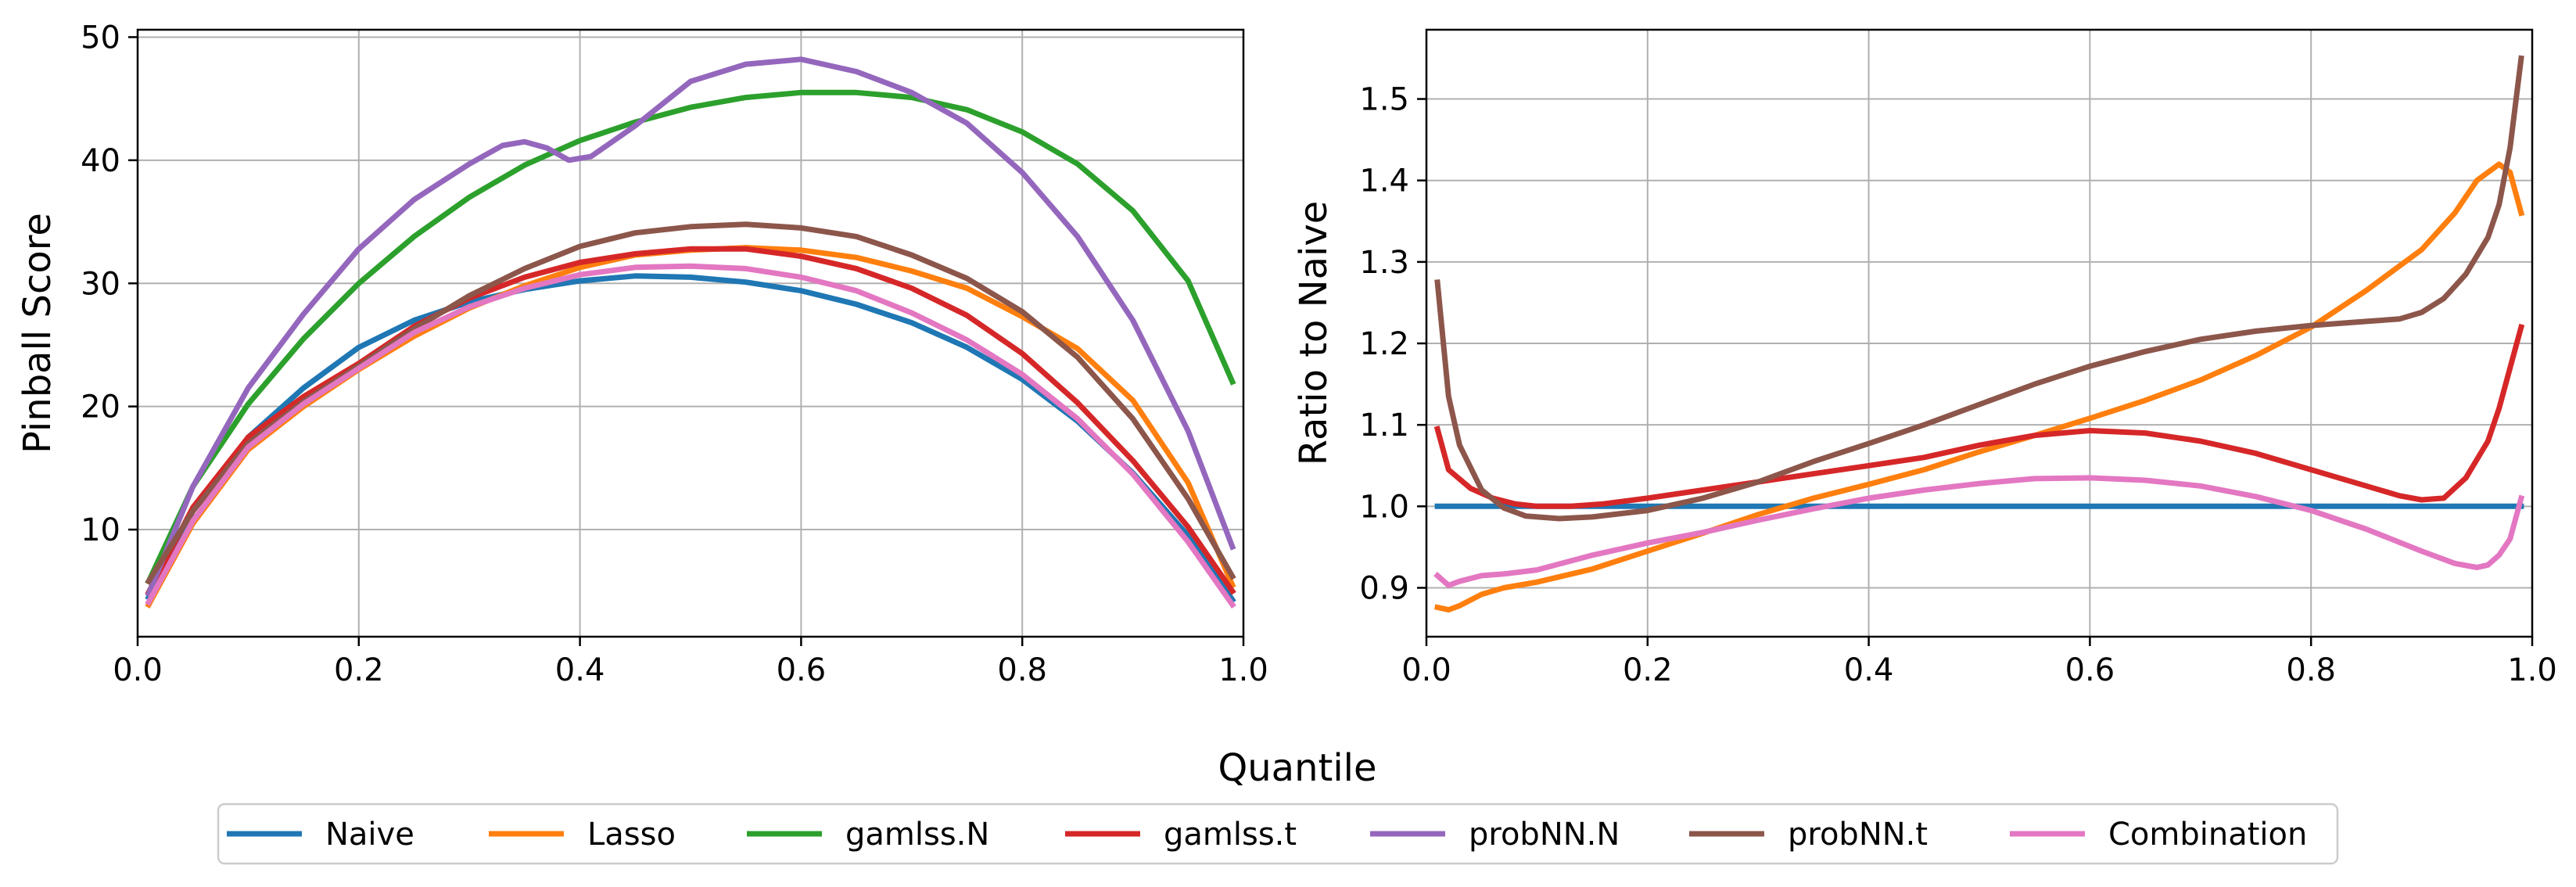  What do you see at coordinates (1384, 344) in the screenshot?
I see `ratio-y-tick-label: 1.2` at bounding box center [1384, 344].